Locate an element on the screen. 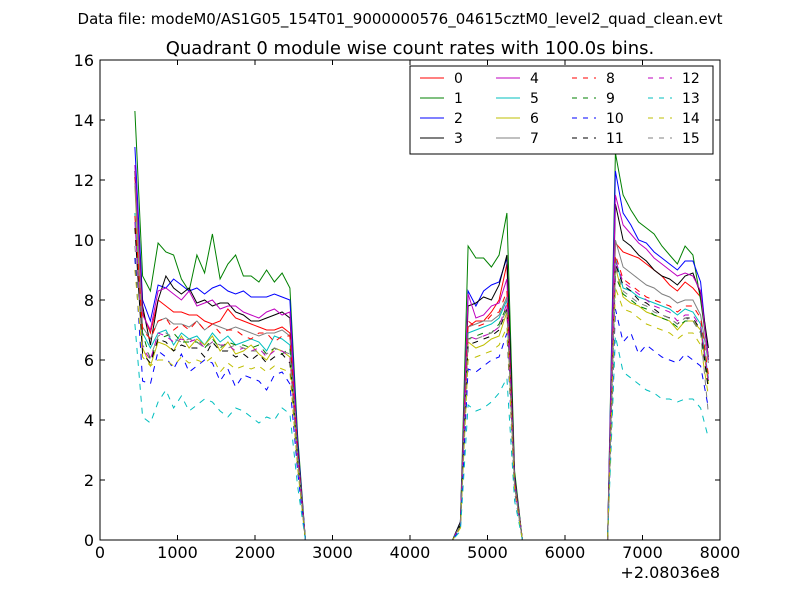 The height and width of the screenshot is (604, 800). y-tick-label: 14 is located at coordinates (84, 120).